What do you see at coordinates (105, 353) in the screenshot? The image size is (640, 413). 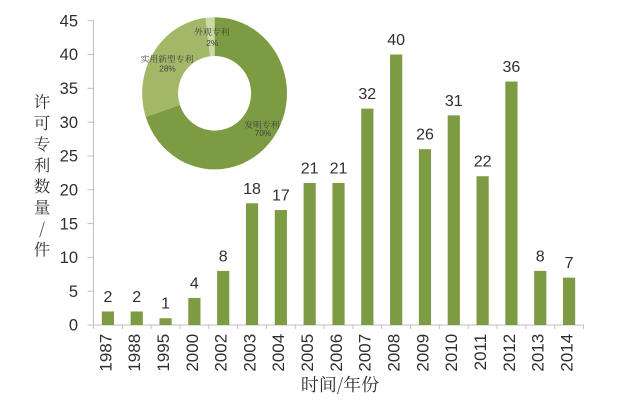 I see `svg-text: 1987` at bounding box center [105, 353].